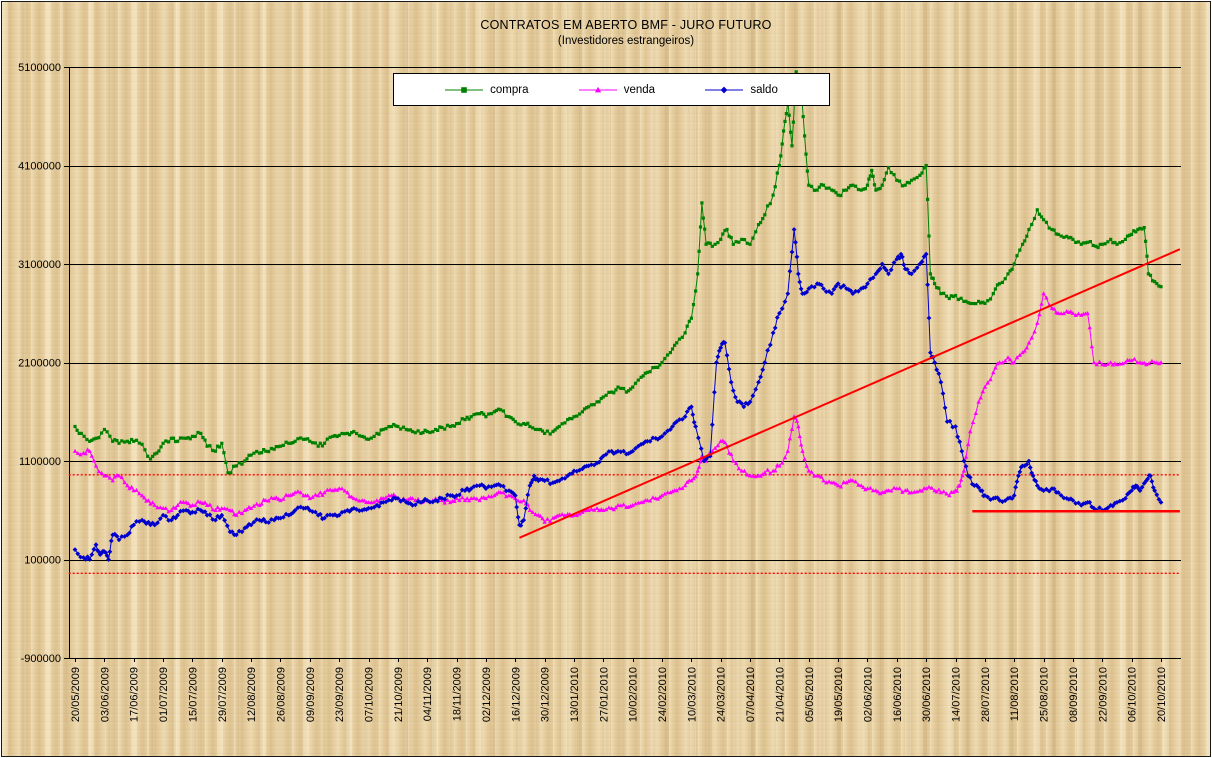 This screenshot has height=758, width=1212. I want to click on x-tick-label: 13/01/2010, so click(575, 694).